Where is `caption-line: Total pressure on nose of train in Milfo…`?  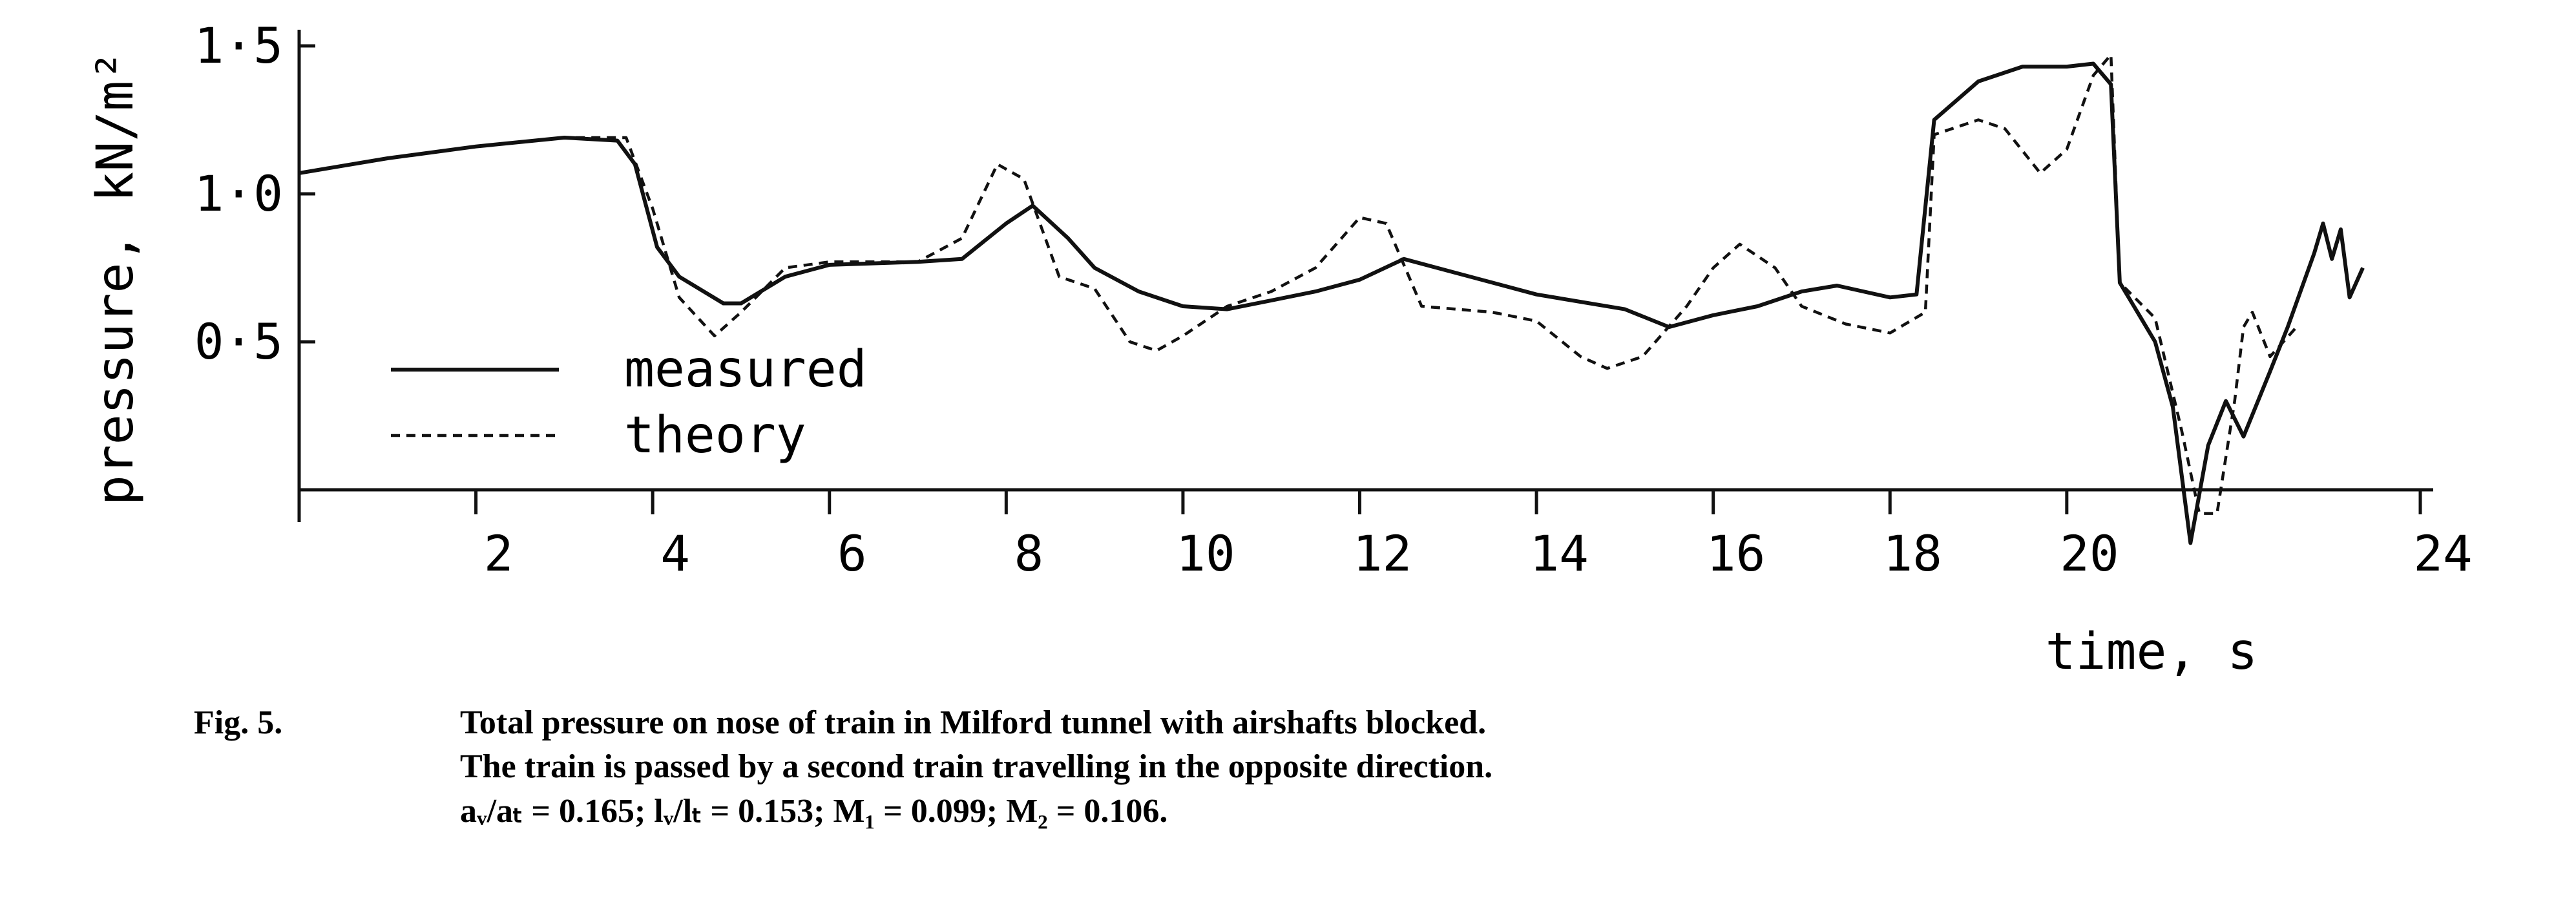 caption-line: Total pressure on nose of train in Milfo… is located at coordinates (973, 722).